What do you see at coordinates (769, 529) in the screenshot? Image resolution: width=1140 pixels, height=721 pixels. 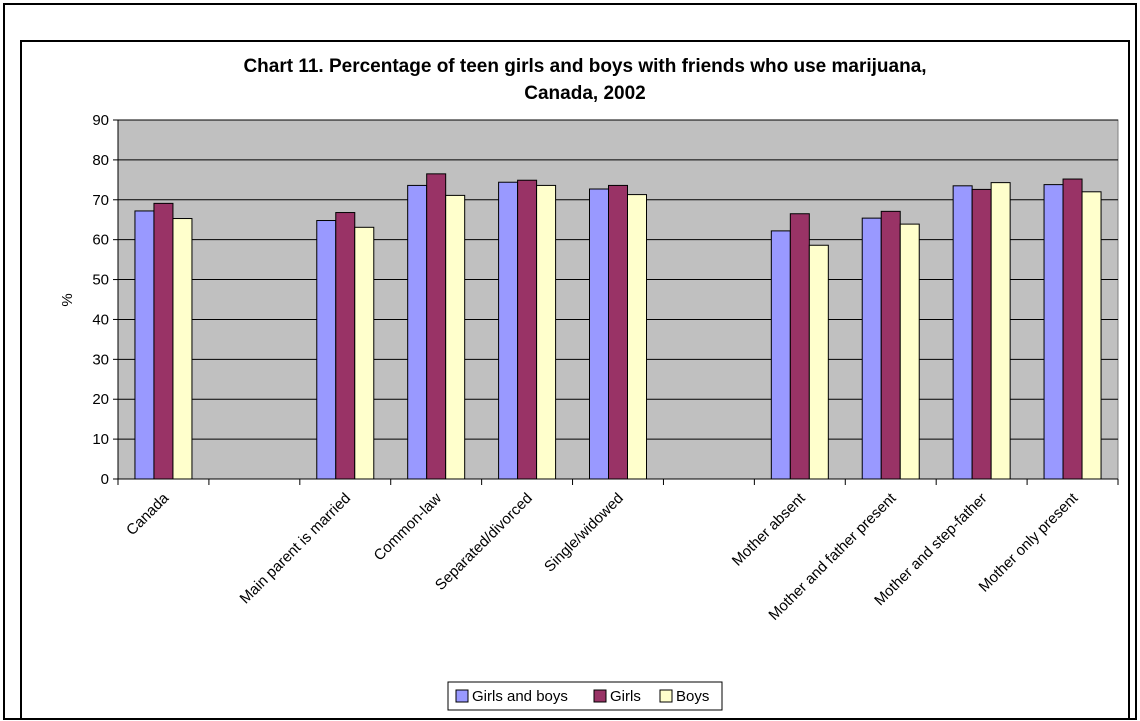 I see `x-category-label: Mother absent` at bounding box center [769, 529].